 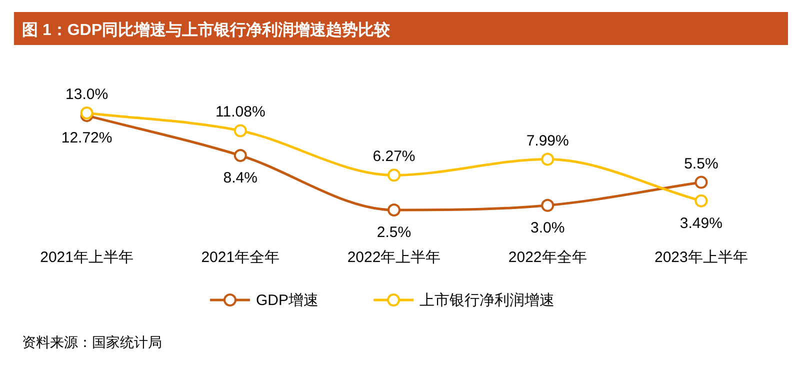 What do you see at coordinates (394, 157) in the screenshot?
I see `data-label: 6.27%` at bounding box center [394, 157].